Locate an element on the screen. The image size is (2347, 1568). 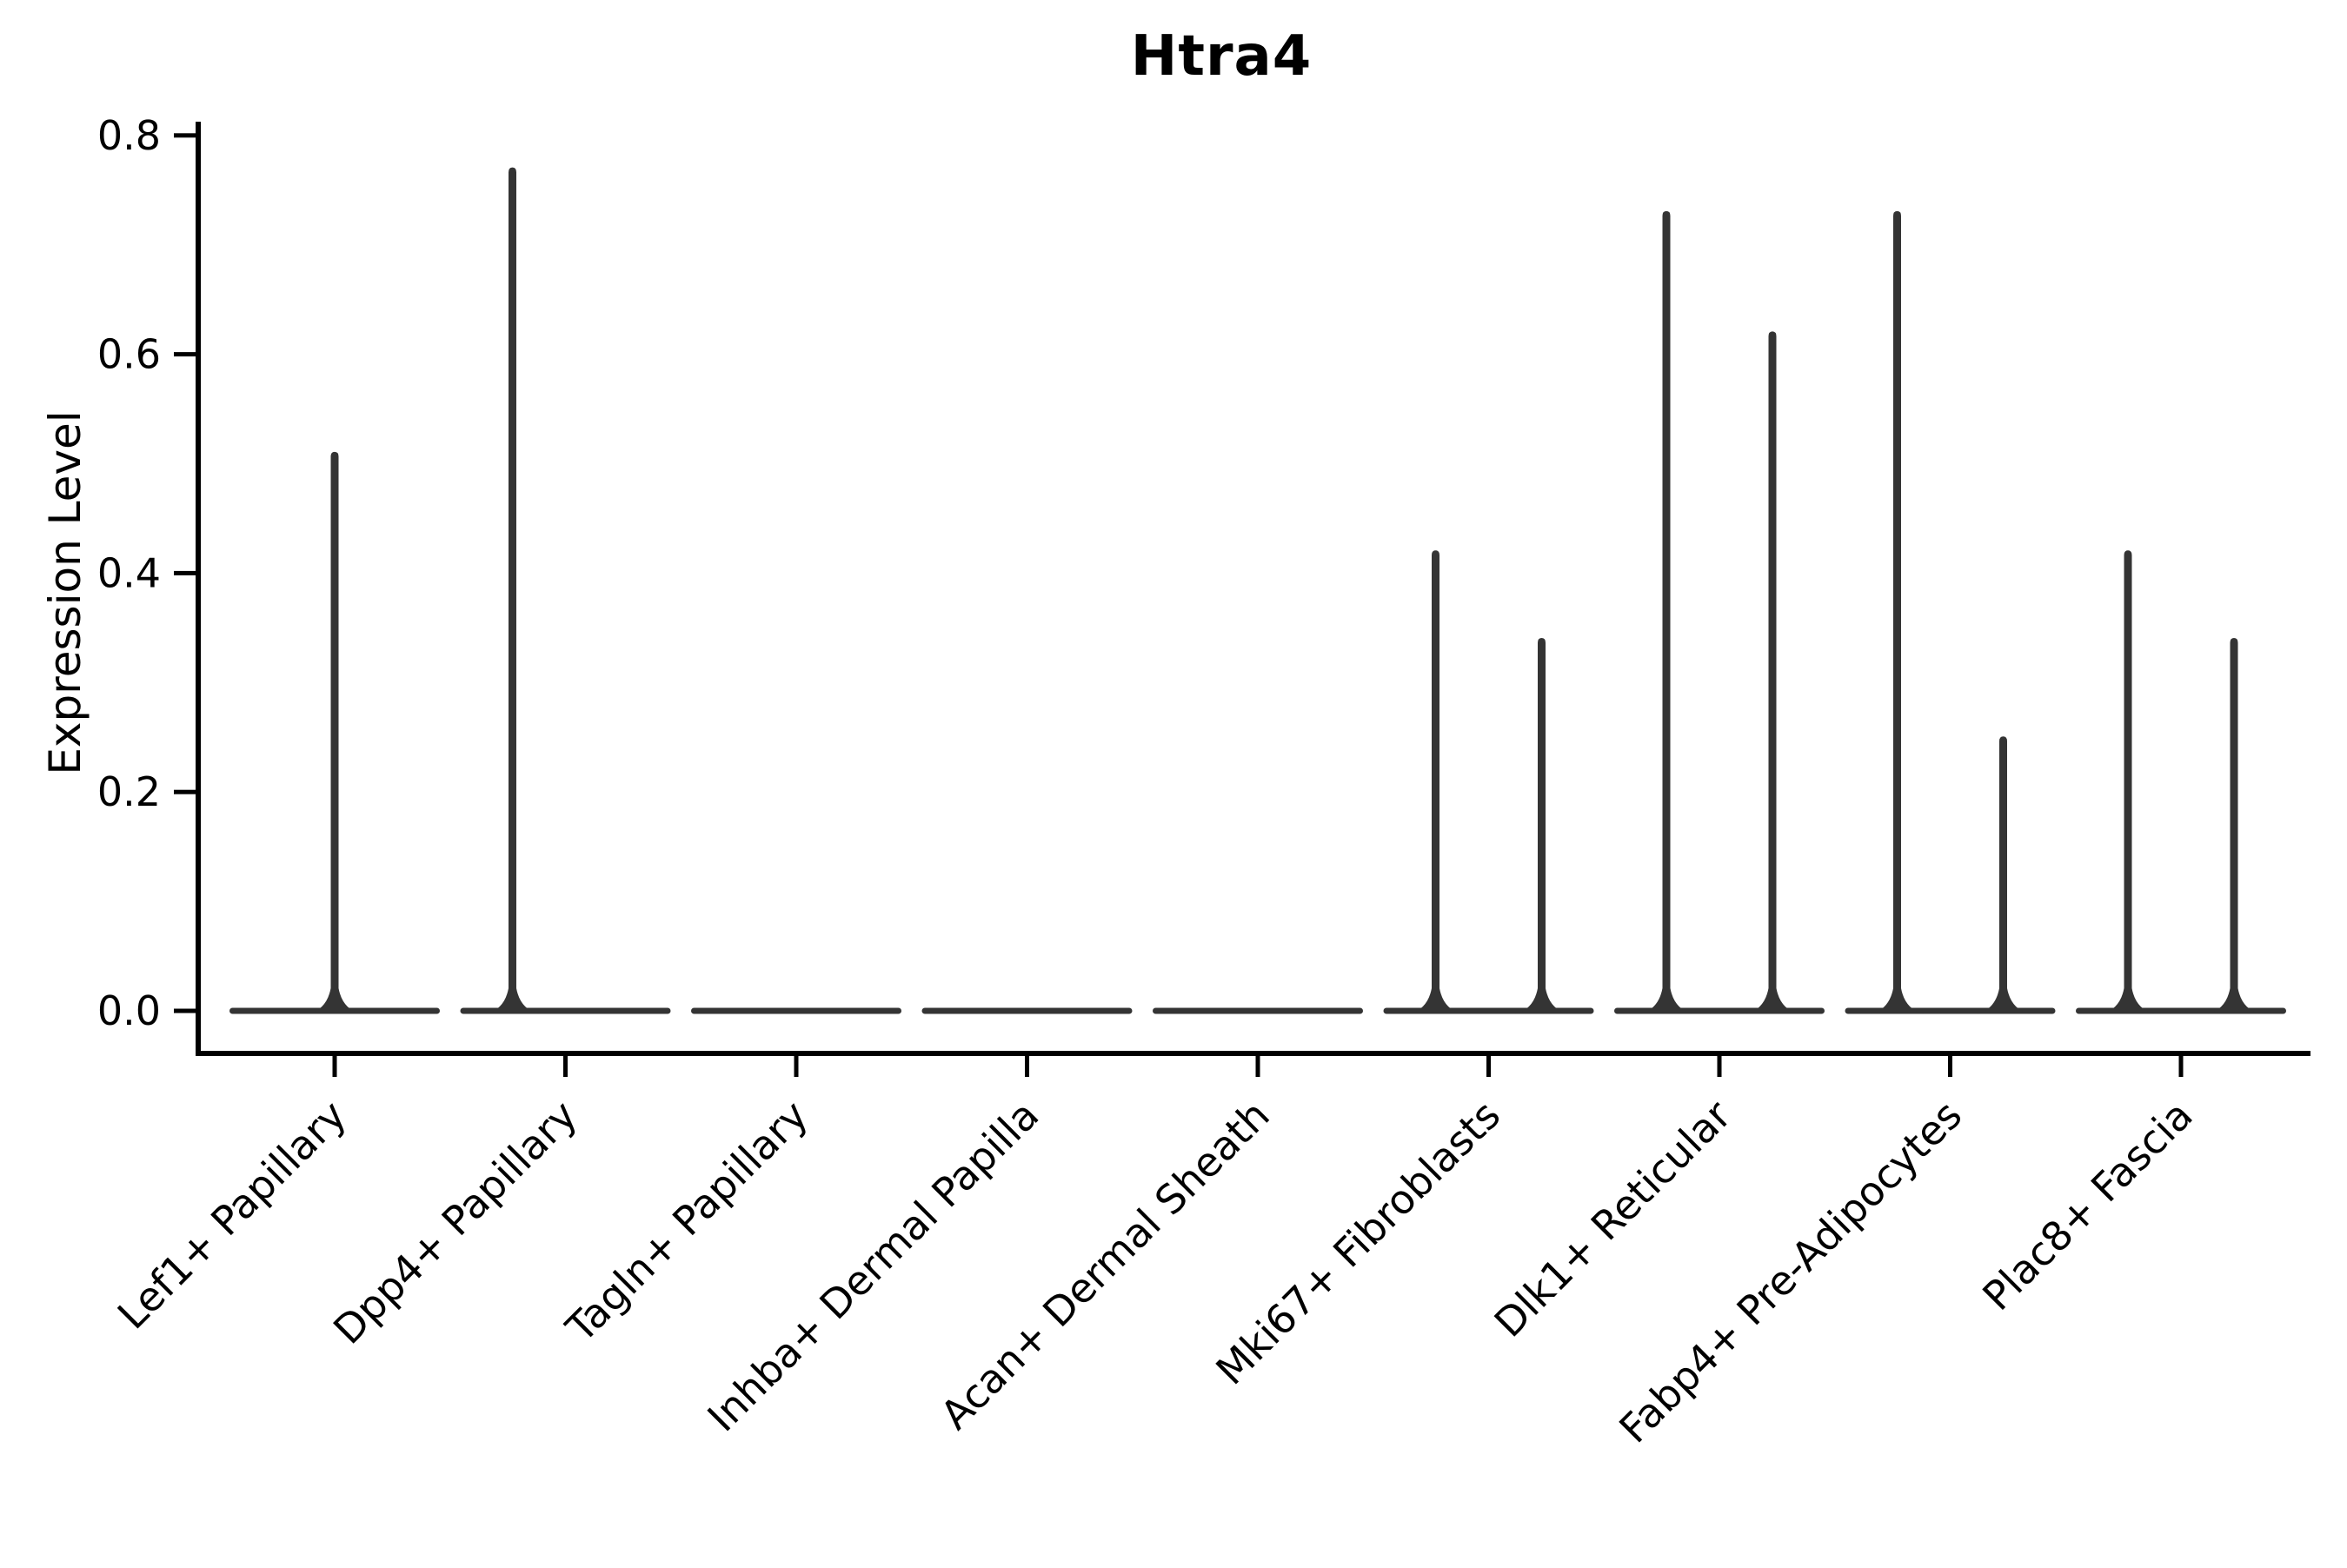
x-tick-label: Tagln+ Papillary is located at coordinates (686, 1222).